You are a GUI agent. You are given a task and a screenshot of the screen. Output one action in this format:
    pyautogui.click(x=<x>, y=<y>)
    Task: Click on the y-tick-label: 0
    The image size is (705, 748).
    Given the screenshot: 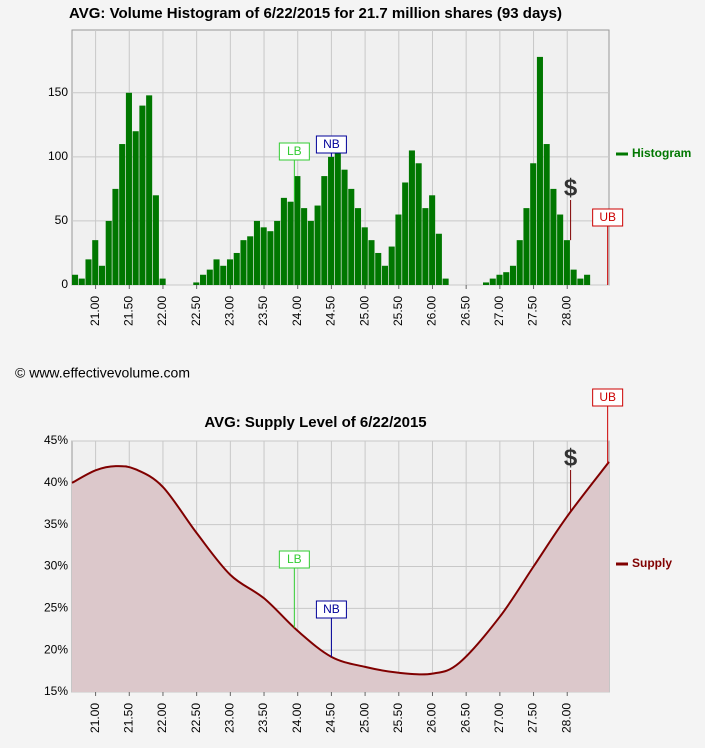 What is the action you would take?
    pyautogui.click(x=64, y=284)
    